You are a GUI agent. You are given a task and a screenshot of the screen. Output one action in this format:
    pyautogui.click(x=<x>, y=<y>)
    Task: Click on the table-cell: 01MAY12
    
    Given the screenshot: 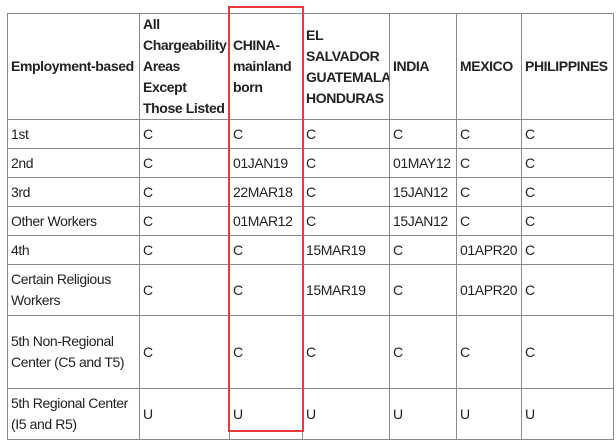 What is the action you would take?
    pyautogui.click(x=423, y=163)
    